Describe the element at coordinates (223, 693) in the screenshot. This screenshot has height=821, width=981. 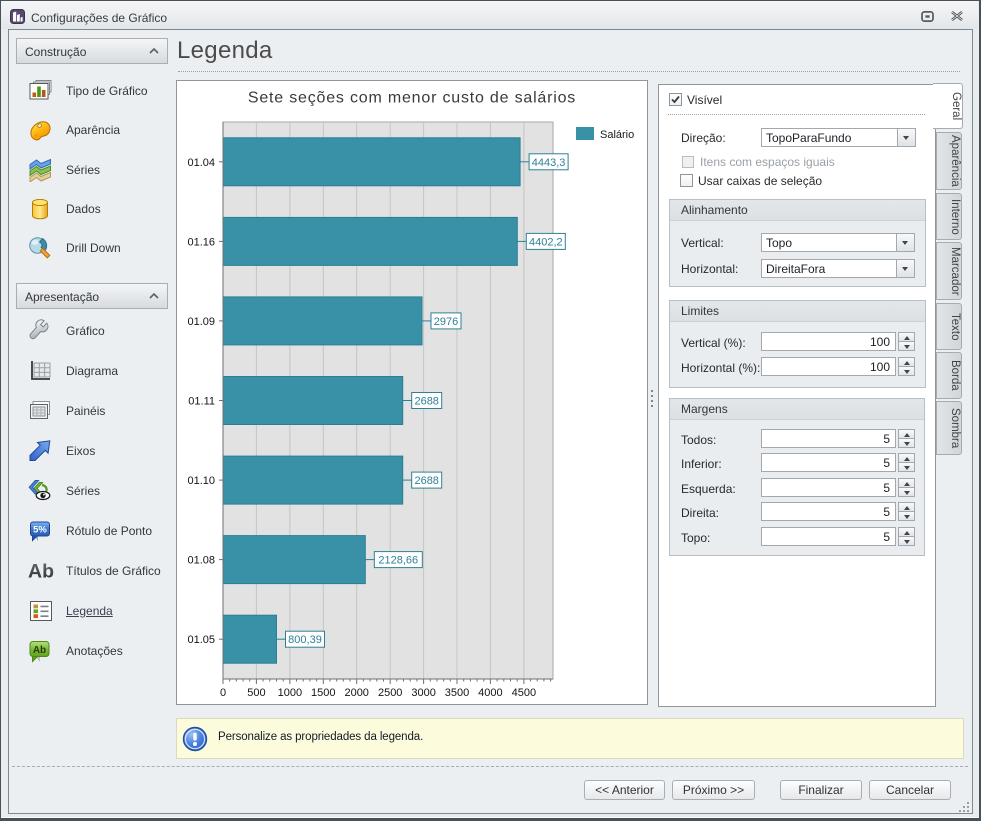
I see `svg-text: 0` at that location.